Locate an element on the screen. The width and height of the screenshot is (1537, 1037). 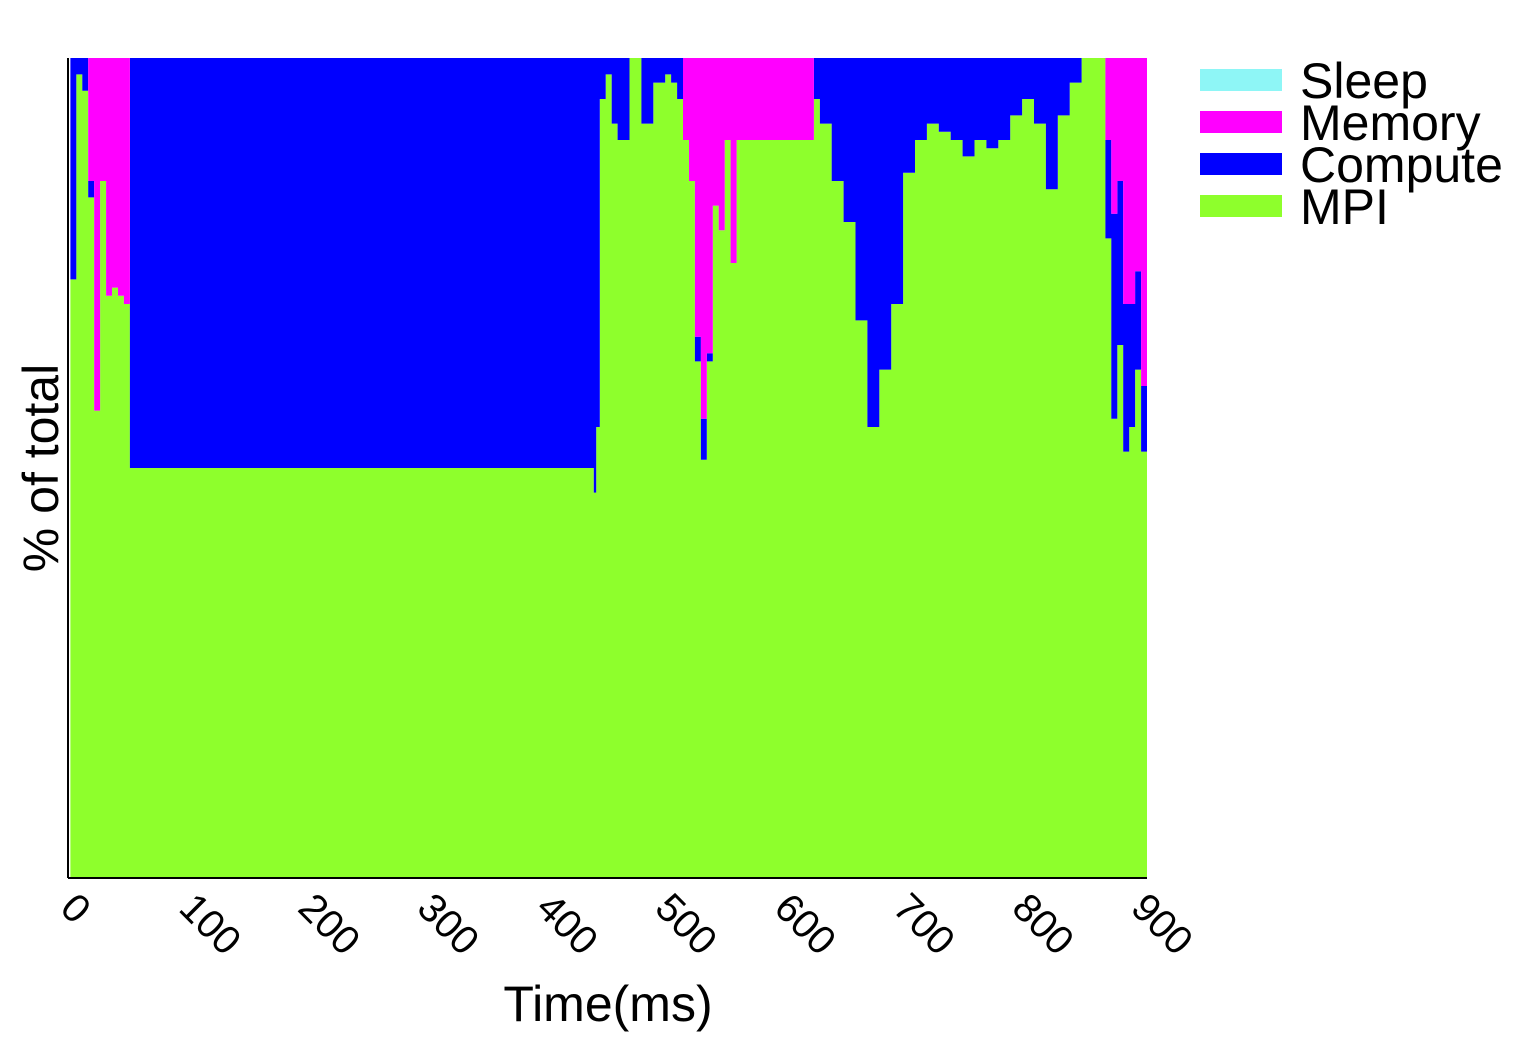
x-axis-title: Time(ms) is located at coordinates (607, 1004).